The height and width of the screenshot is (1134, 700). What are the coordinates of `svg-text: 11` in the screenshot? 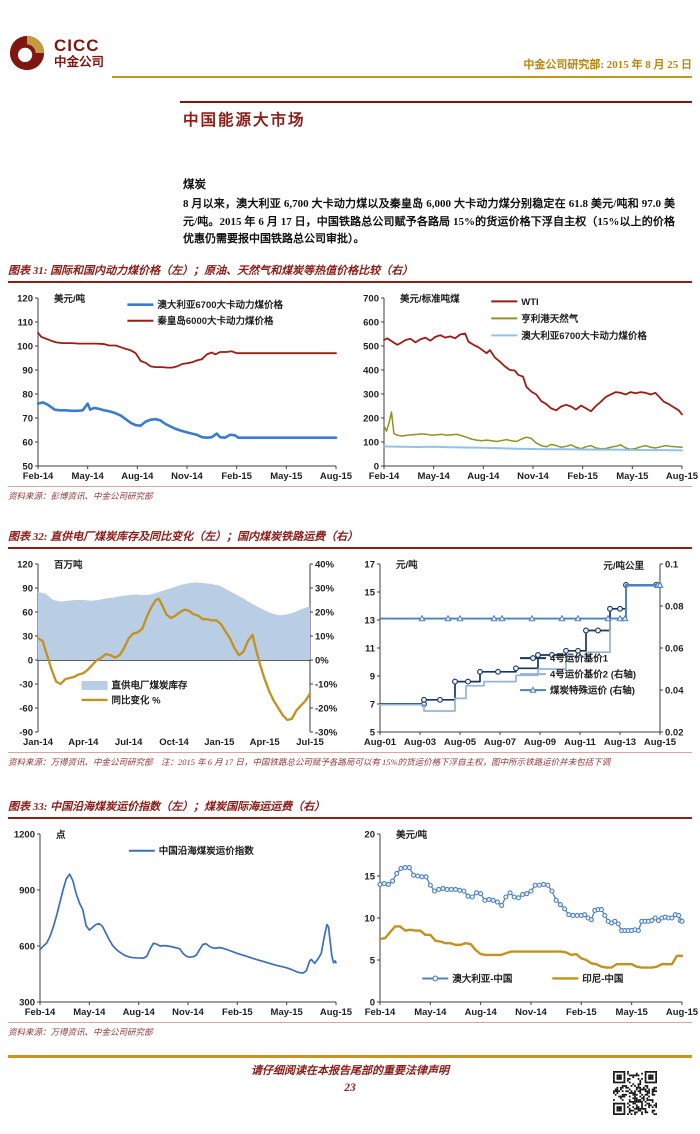 It's located at (370, 648).